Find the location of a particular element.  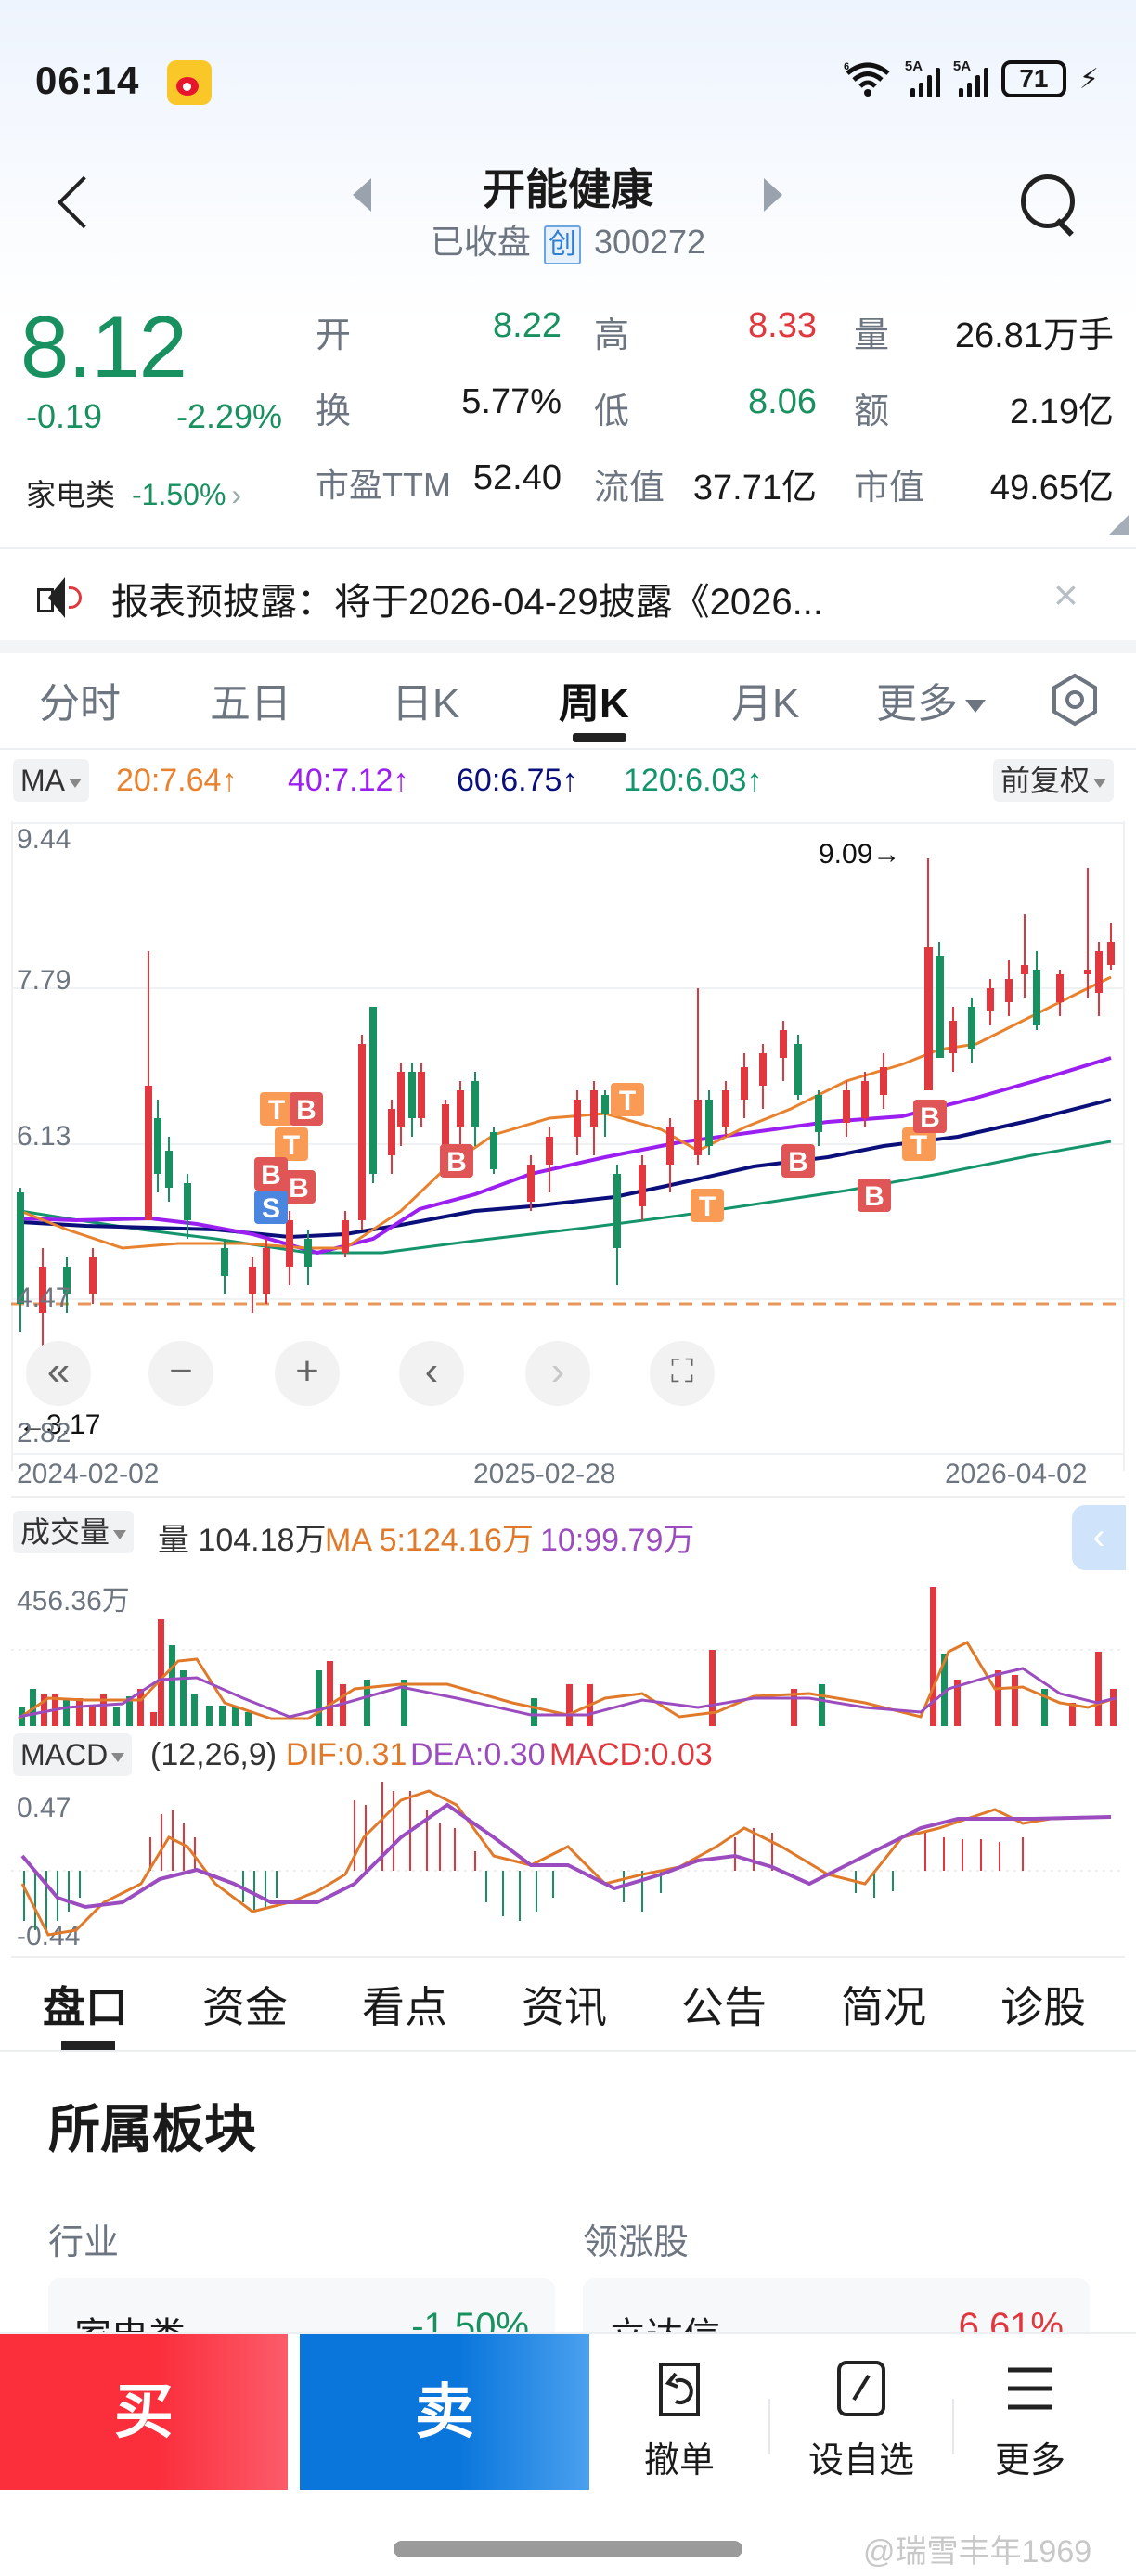

add-watchlist-button: 设自选 is located at coordinates (861, 2417).